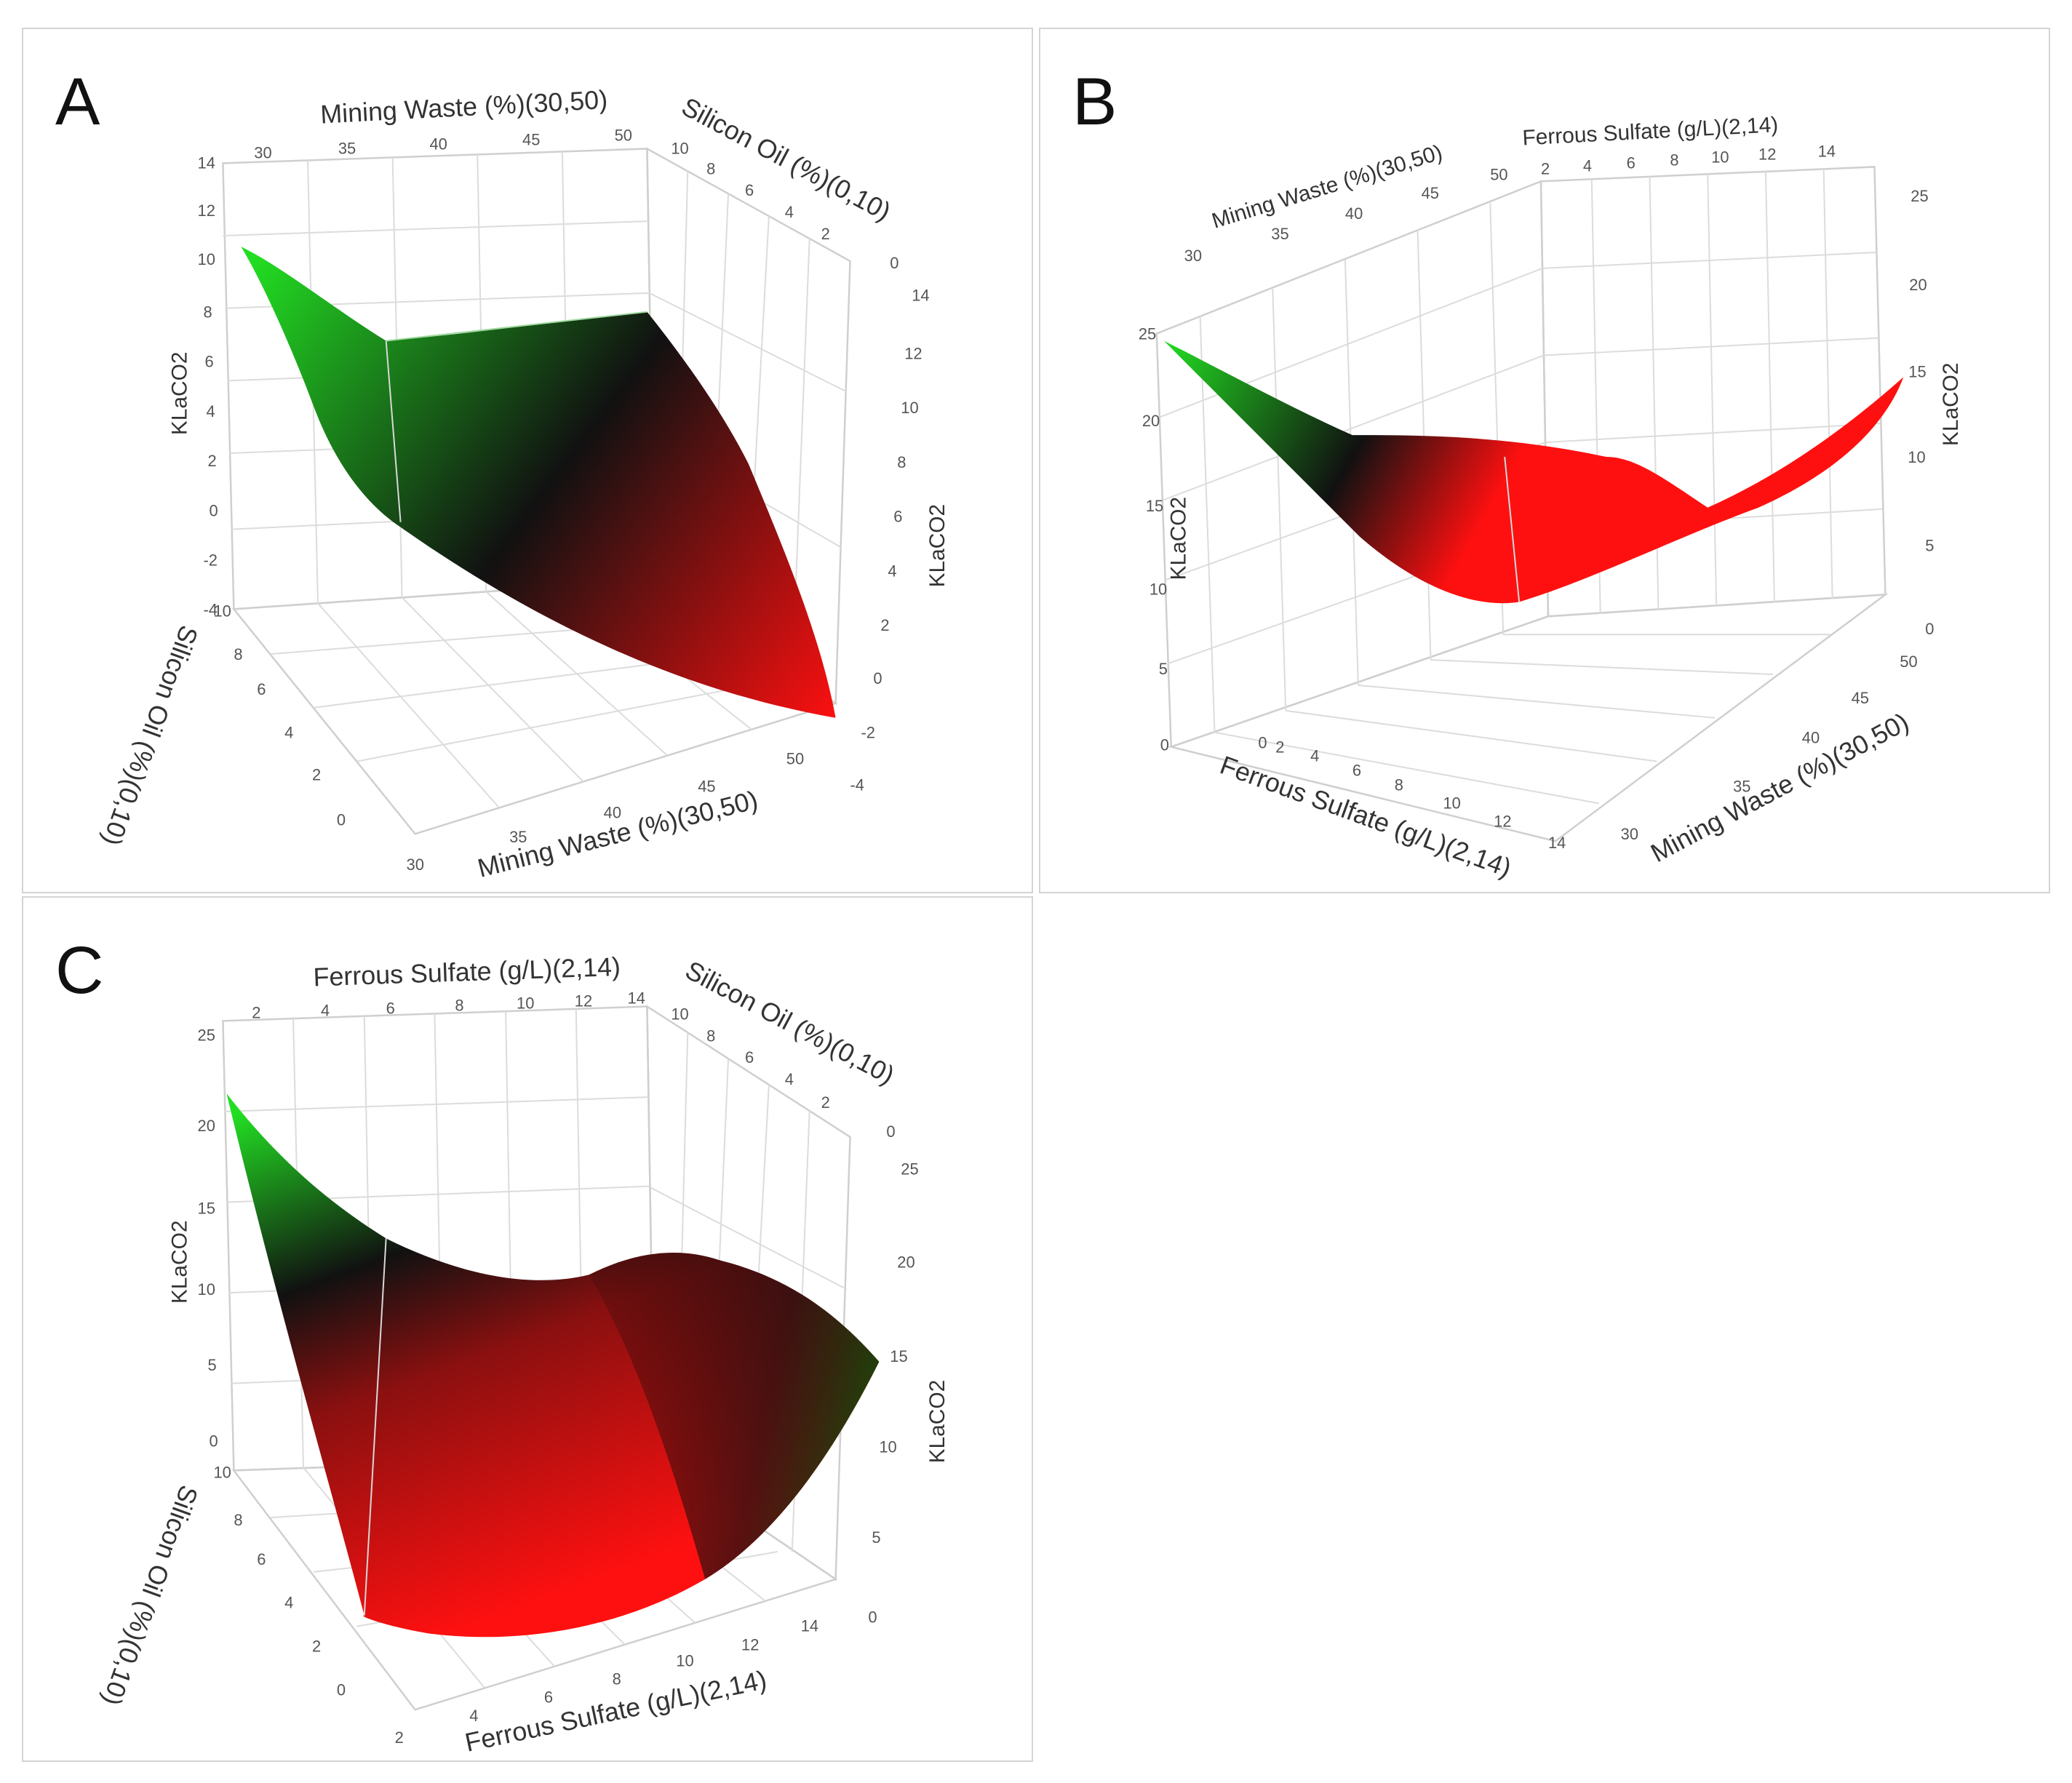 The height and width of the screenshot is (1783, 2072). Describe the element at coordinates (867, 733) in the screenshot. I see `panel-a-right-z-tick: -2` at that location.